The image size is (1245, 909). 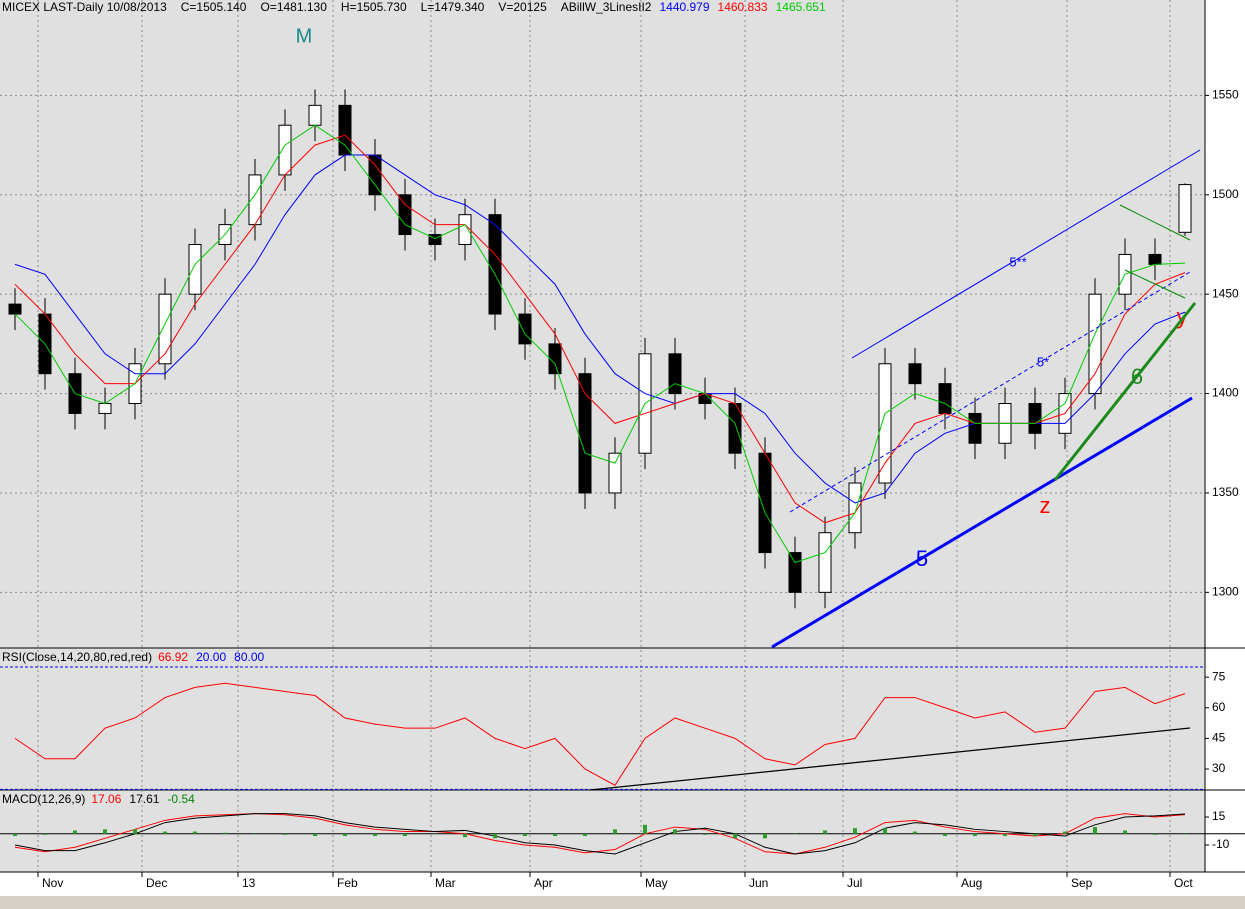 What do you see at coordinates (1225, 95) in the screenshot?
I see `y-tick-label: 1550` at bounding box center [1225, 95].